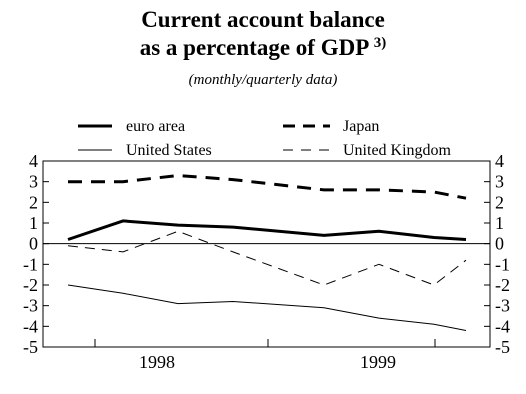  Describe the element at coordinates (33, 161) in the screenshot. I see `y-tick-label-left: 4` at that location.